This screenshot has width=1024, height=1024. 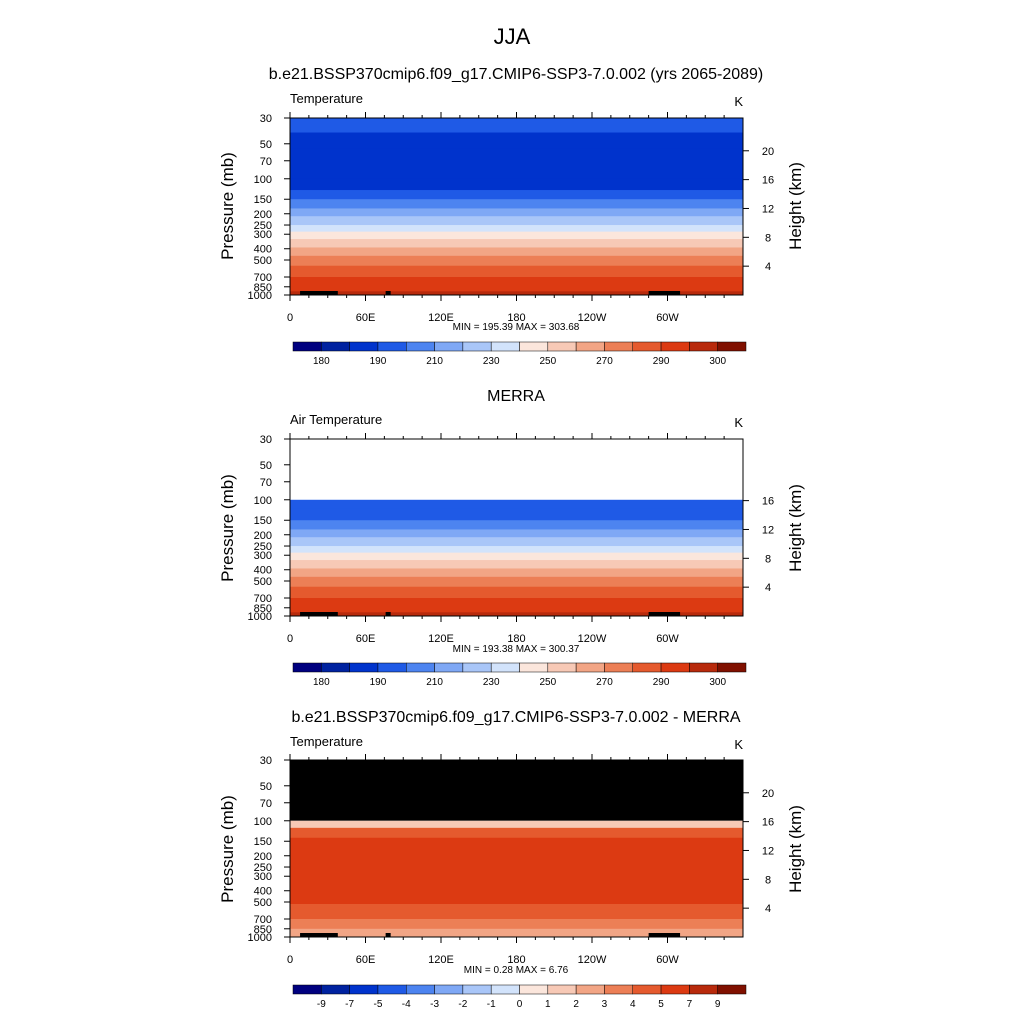 What do you see at coordinates (326, 98) in the screenshot?
I see `panel-left-title: Temperature` at bounding box center [326, 98].